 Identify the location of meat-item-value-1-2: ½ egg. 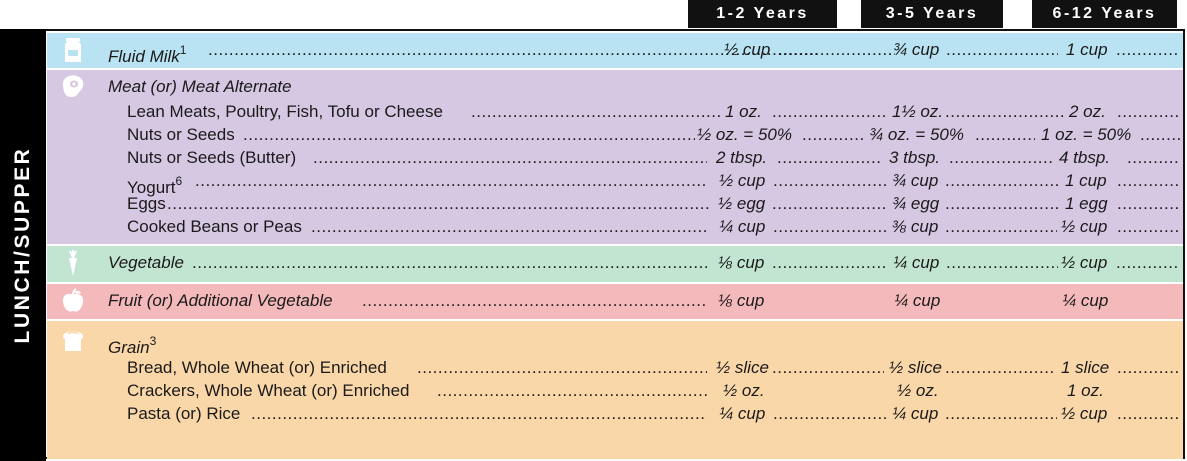
(742, 203).